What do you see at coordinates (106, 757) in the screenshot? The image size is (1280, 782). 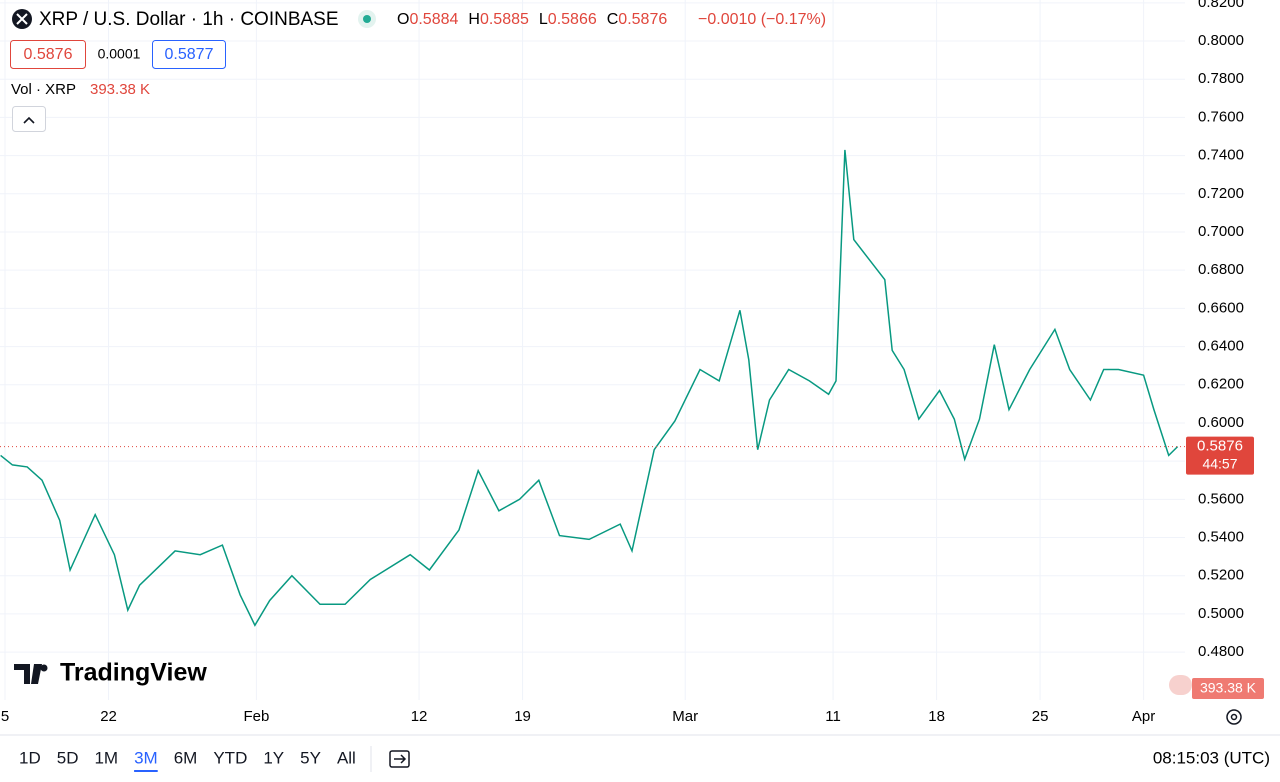 I see `range-button: 1M` at bounding box center [106, 757].